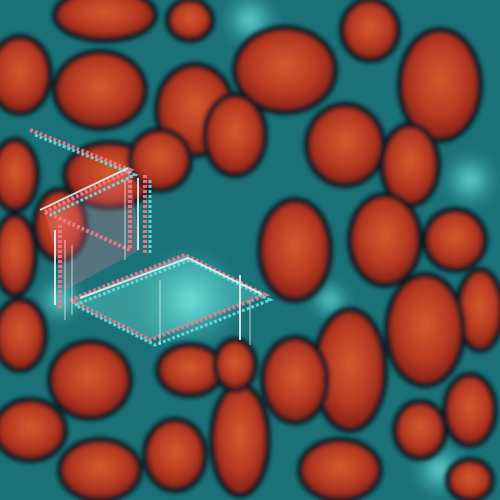 Image resolution: width=500 pixels, height=500 pixels. I want to click on cube-glitch-streaks, so click(157, 262).